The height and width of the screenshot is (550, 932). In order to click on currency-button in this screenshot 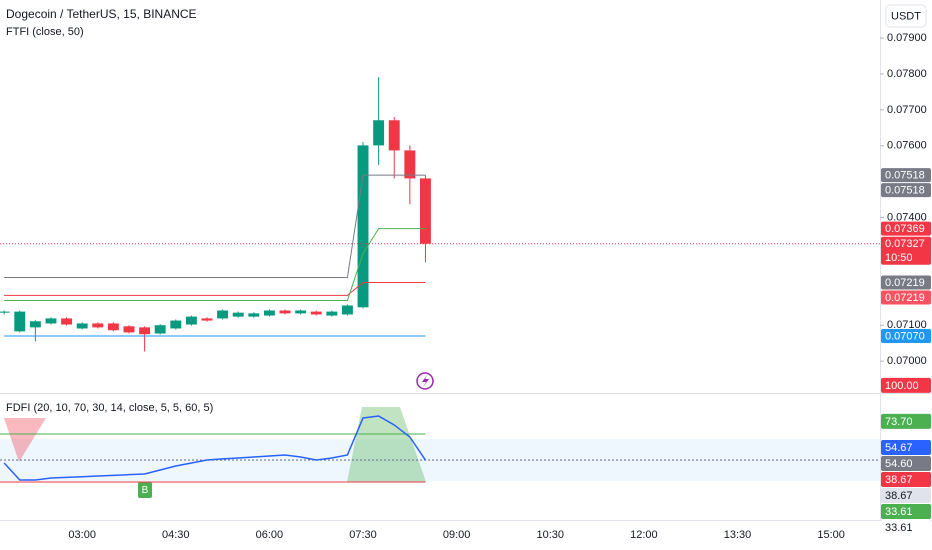, I will do `click(906, 16)`.